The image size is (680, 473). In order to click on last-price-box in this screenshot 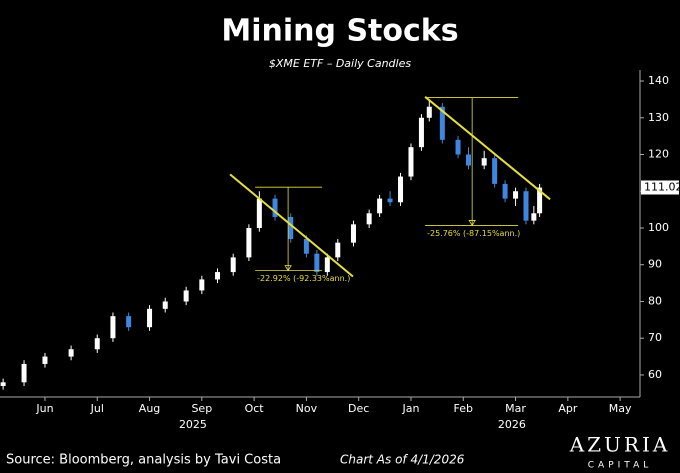, I will do `click(660, 187)`.